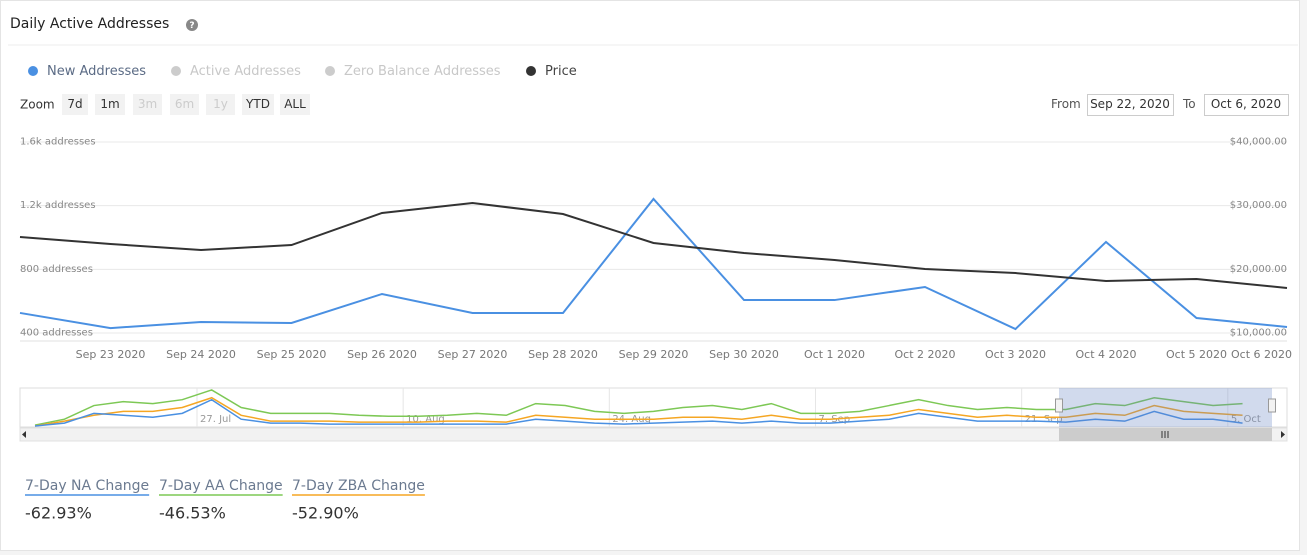  Describe the element at coordinates (1015, 354) in the screenshot. I see `x-tick-label: Oct 3 2020` at that location.